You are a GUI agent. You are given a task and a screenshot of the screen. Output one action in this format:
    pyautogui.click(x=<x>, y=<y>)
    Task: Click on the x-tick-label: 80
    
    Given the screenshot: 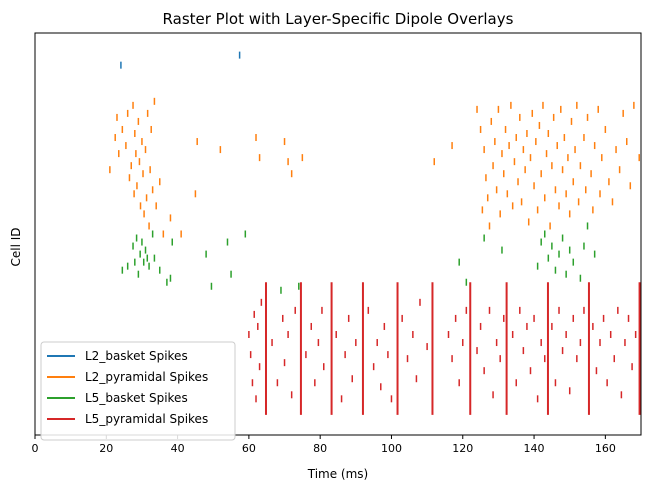 What is the action you would take?
    pyautogui.click(x=320, y=448)
    